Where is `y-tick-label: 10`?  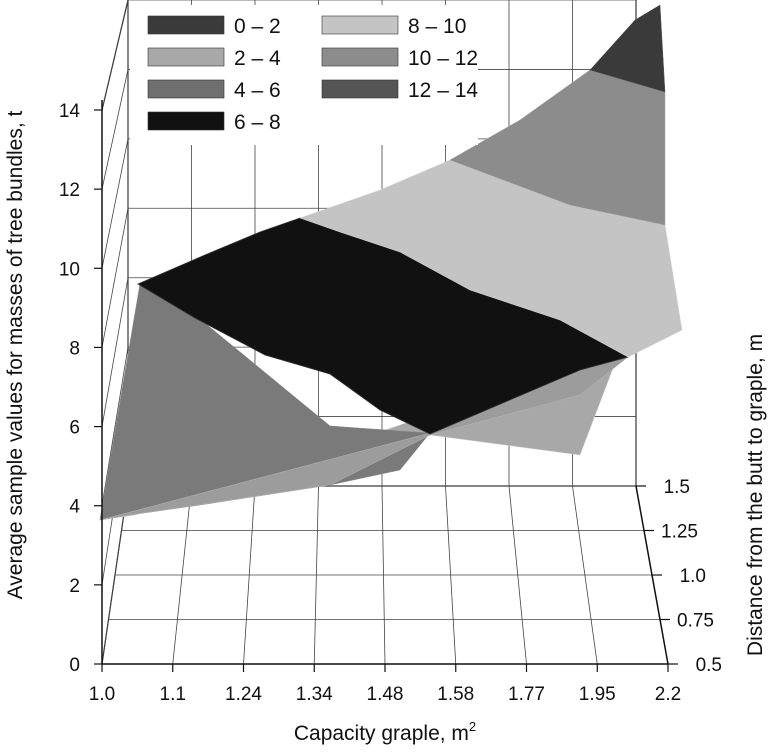
y-tick-label: 10 is located at coordinates (69, 269).